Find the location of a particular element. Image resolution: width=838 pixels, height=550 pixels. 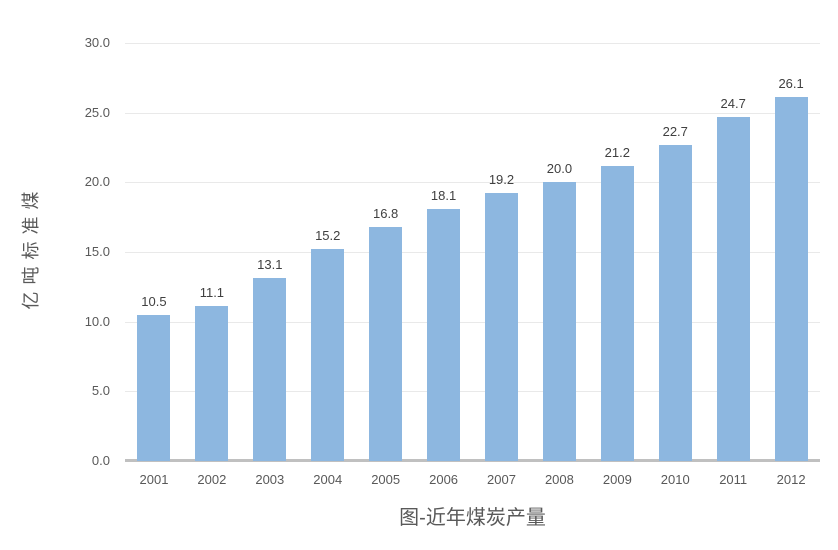

x-tick-label: 2002 is located at coordinates (212, 479).